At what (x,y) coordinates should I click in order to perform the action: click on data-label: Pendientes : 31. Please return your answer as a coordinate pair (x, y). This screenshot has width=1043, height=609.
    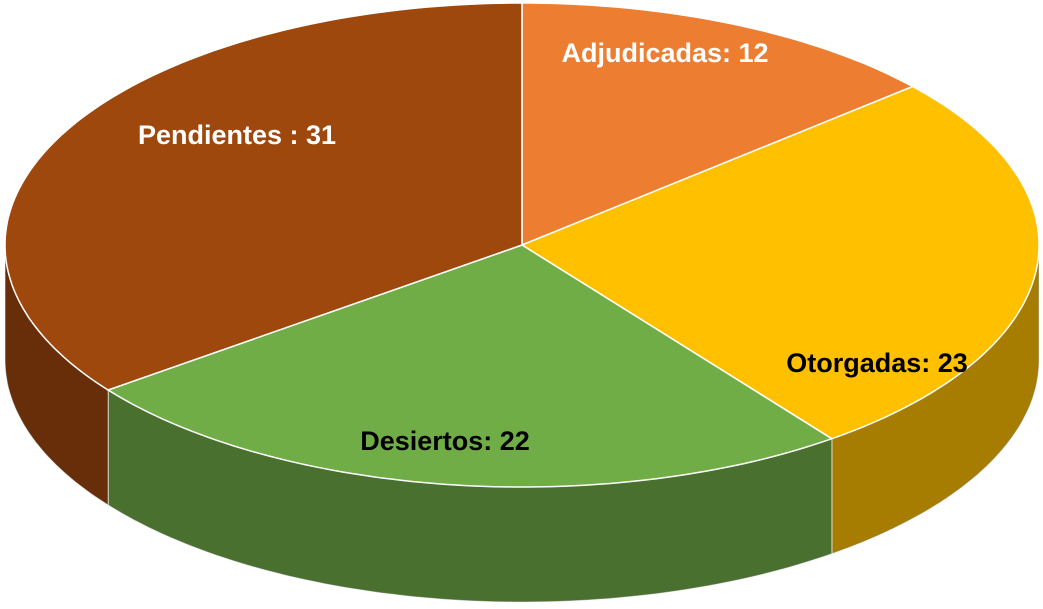
    Looking at the image, I should click on (237, 135).